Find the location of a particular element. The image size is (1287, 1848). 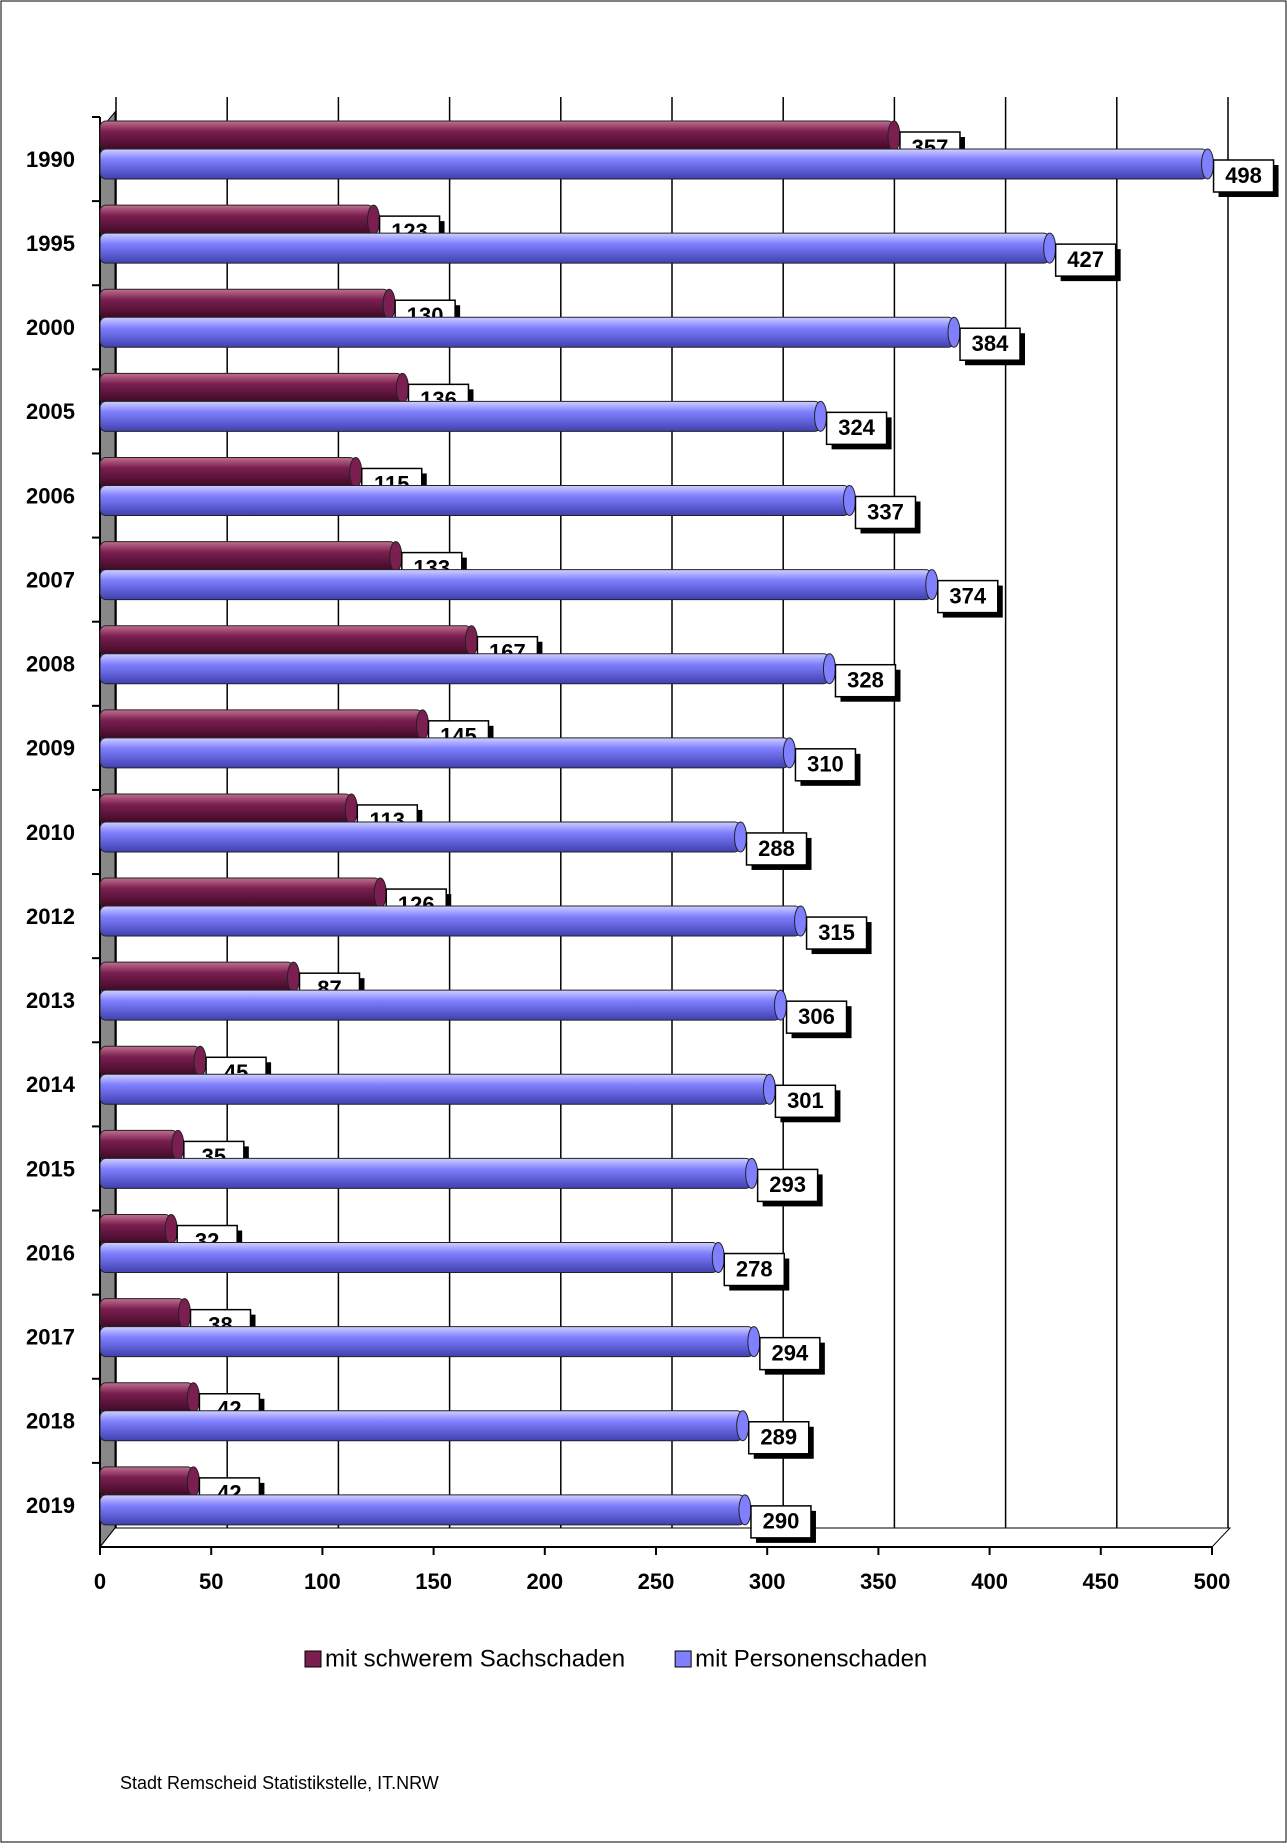

value-label: 337 is located at coordinates (885, 511).